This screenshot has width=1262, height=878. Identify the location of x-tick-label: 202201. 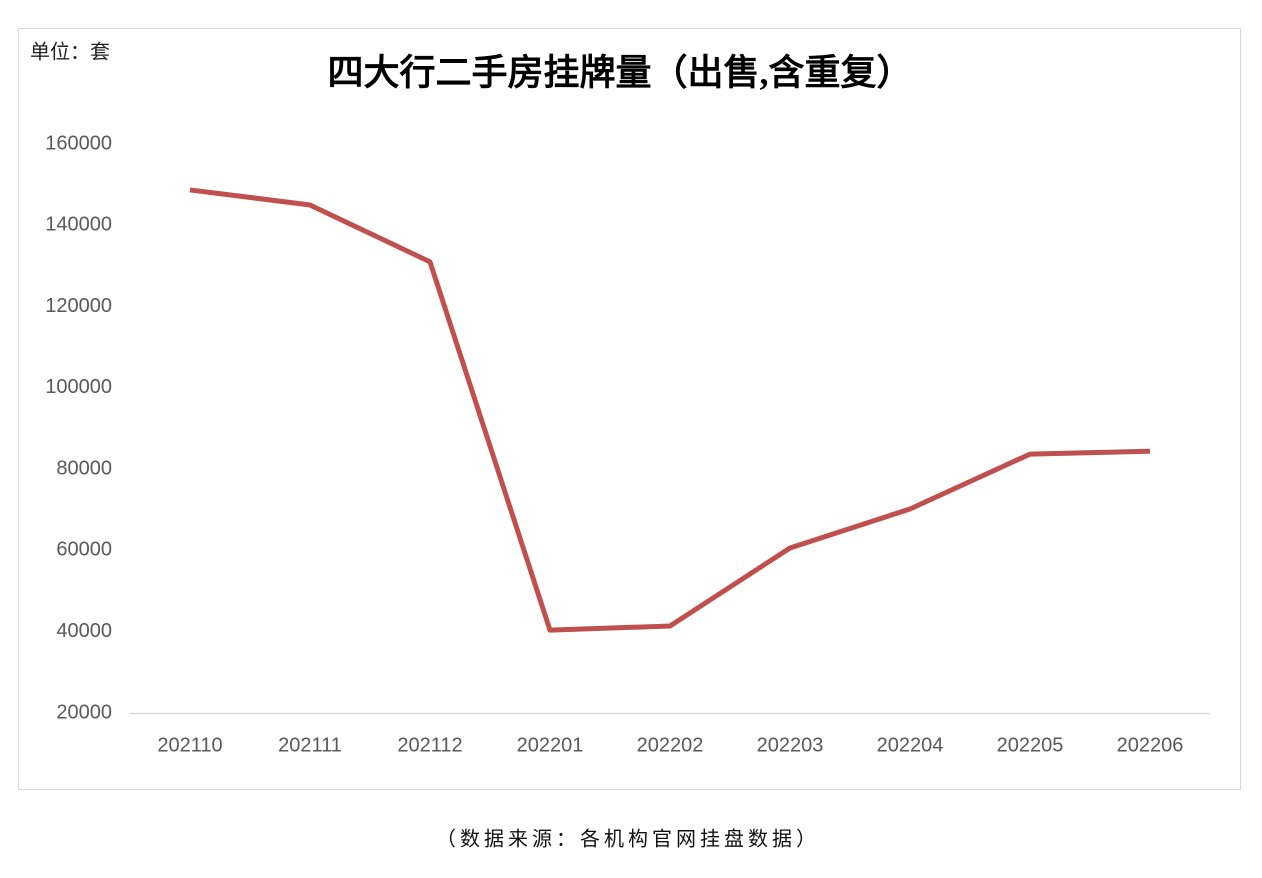
(550, 745).